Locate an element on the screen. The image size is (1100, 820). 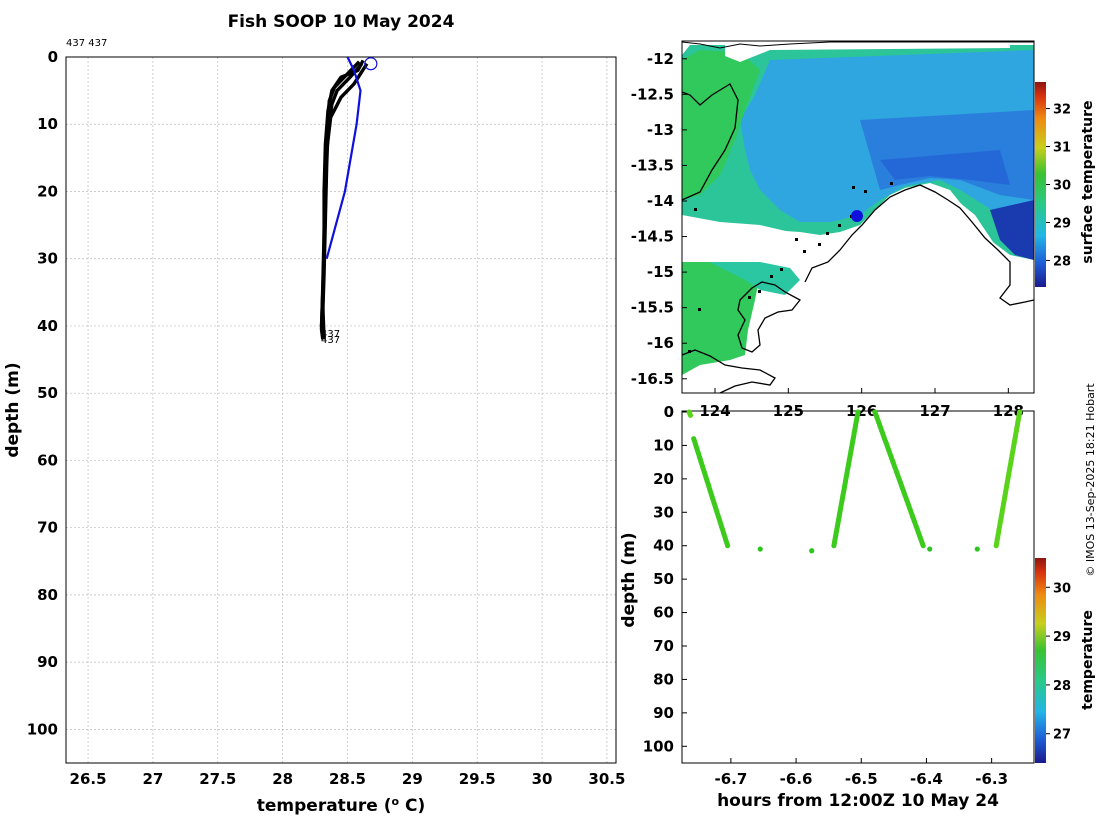
time-depth-x-tick-label: -6.4 is located at coordinates (926, 779).